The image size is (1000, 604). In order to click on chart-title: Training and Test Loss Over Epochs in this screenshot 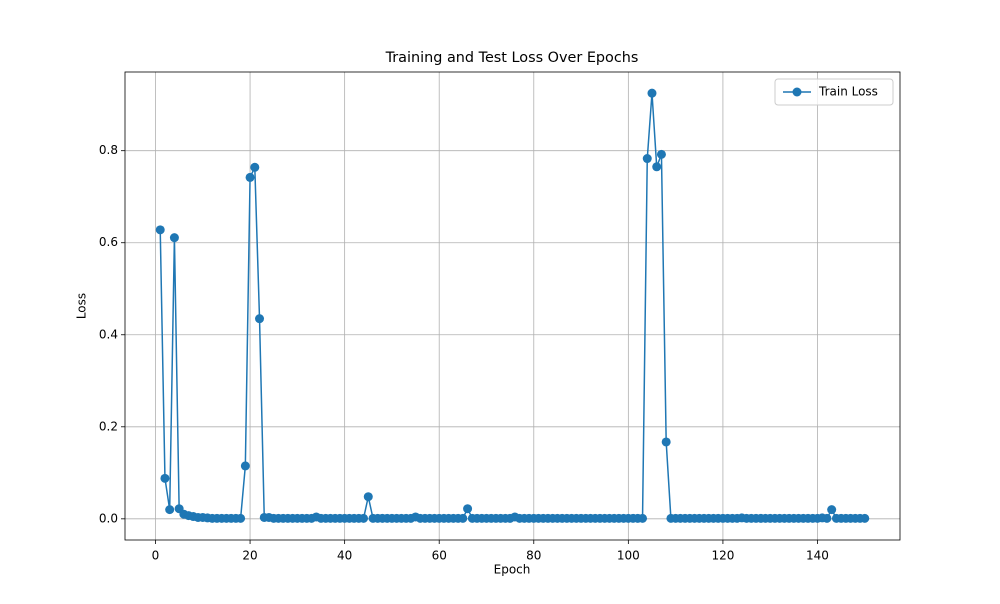, I will do `click(512, 58)`.